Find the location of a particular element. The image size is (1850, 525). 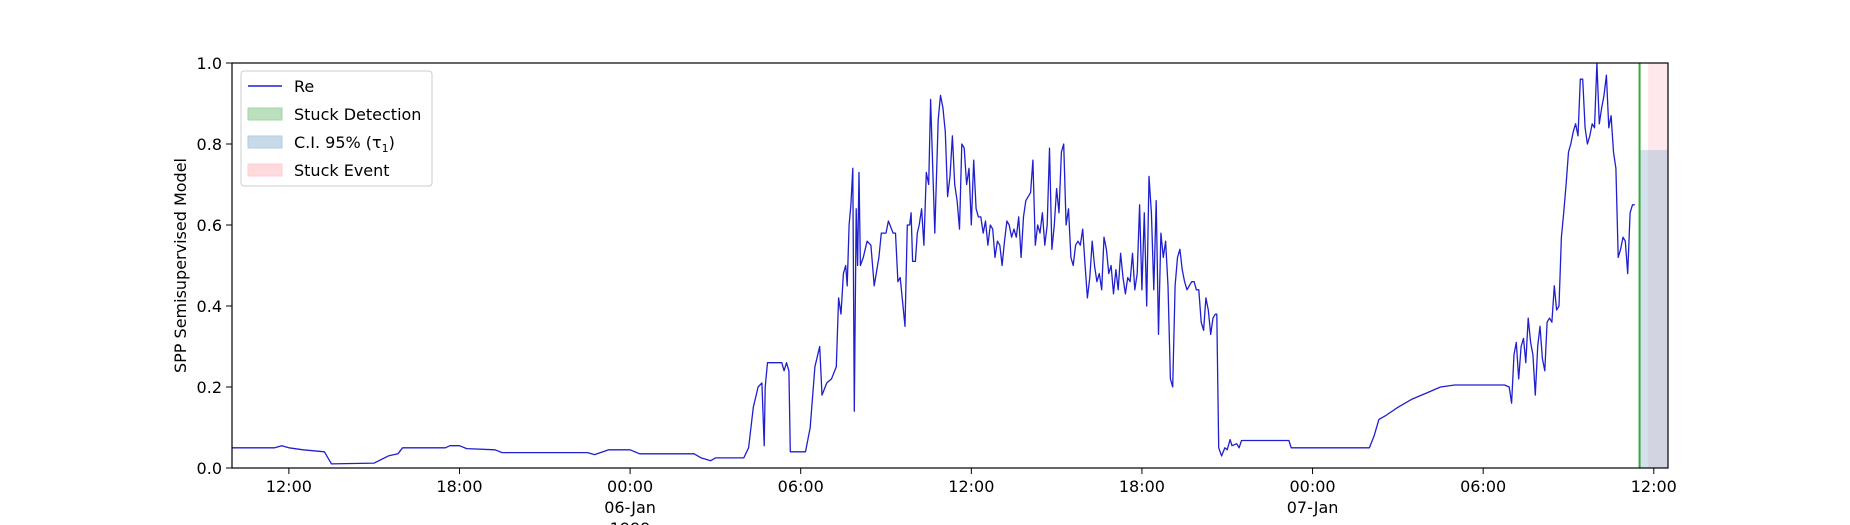

y-tick-label: 0.4 is located at coordinates (209, 306).